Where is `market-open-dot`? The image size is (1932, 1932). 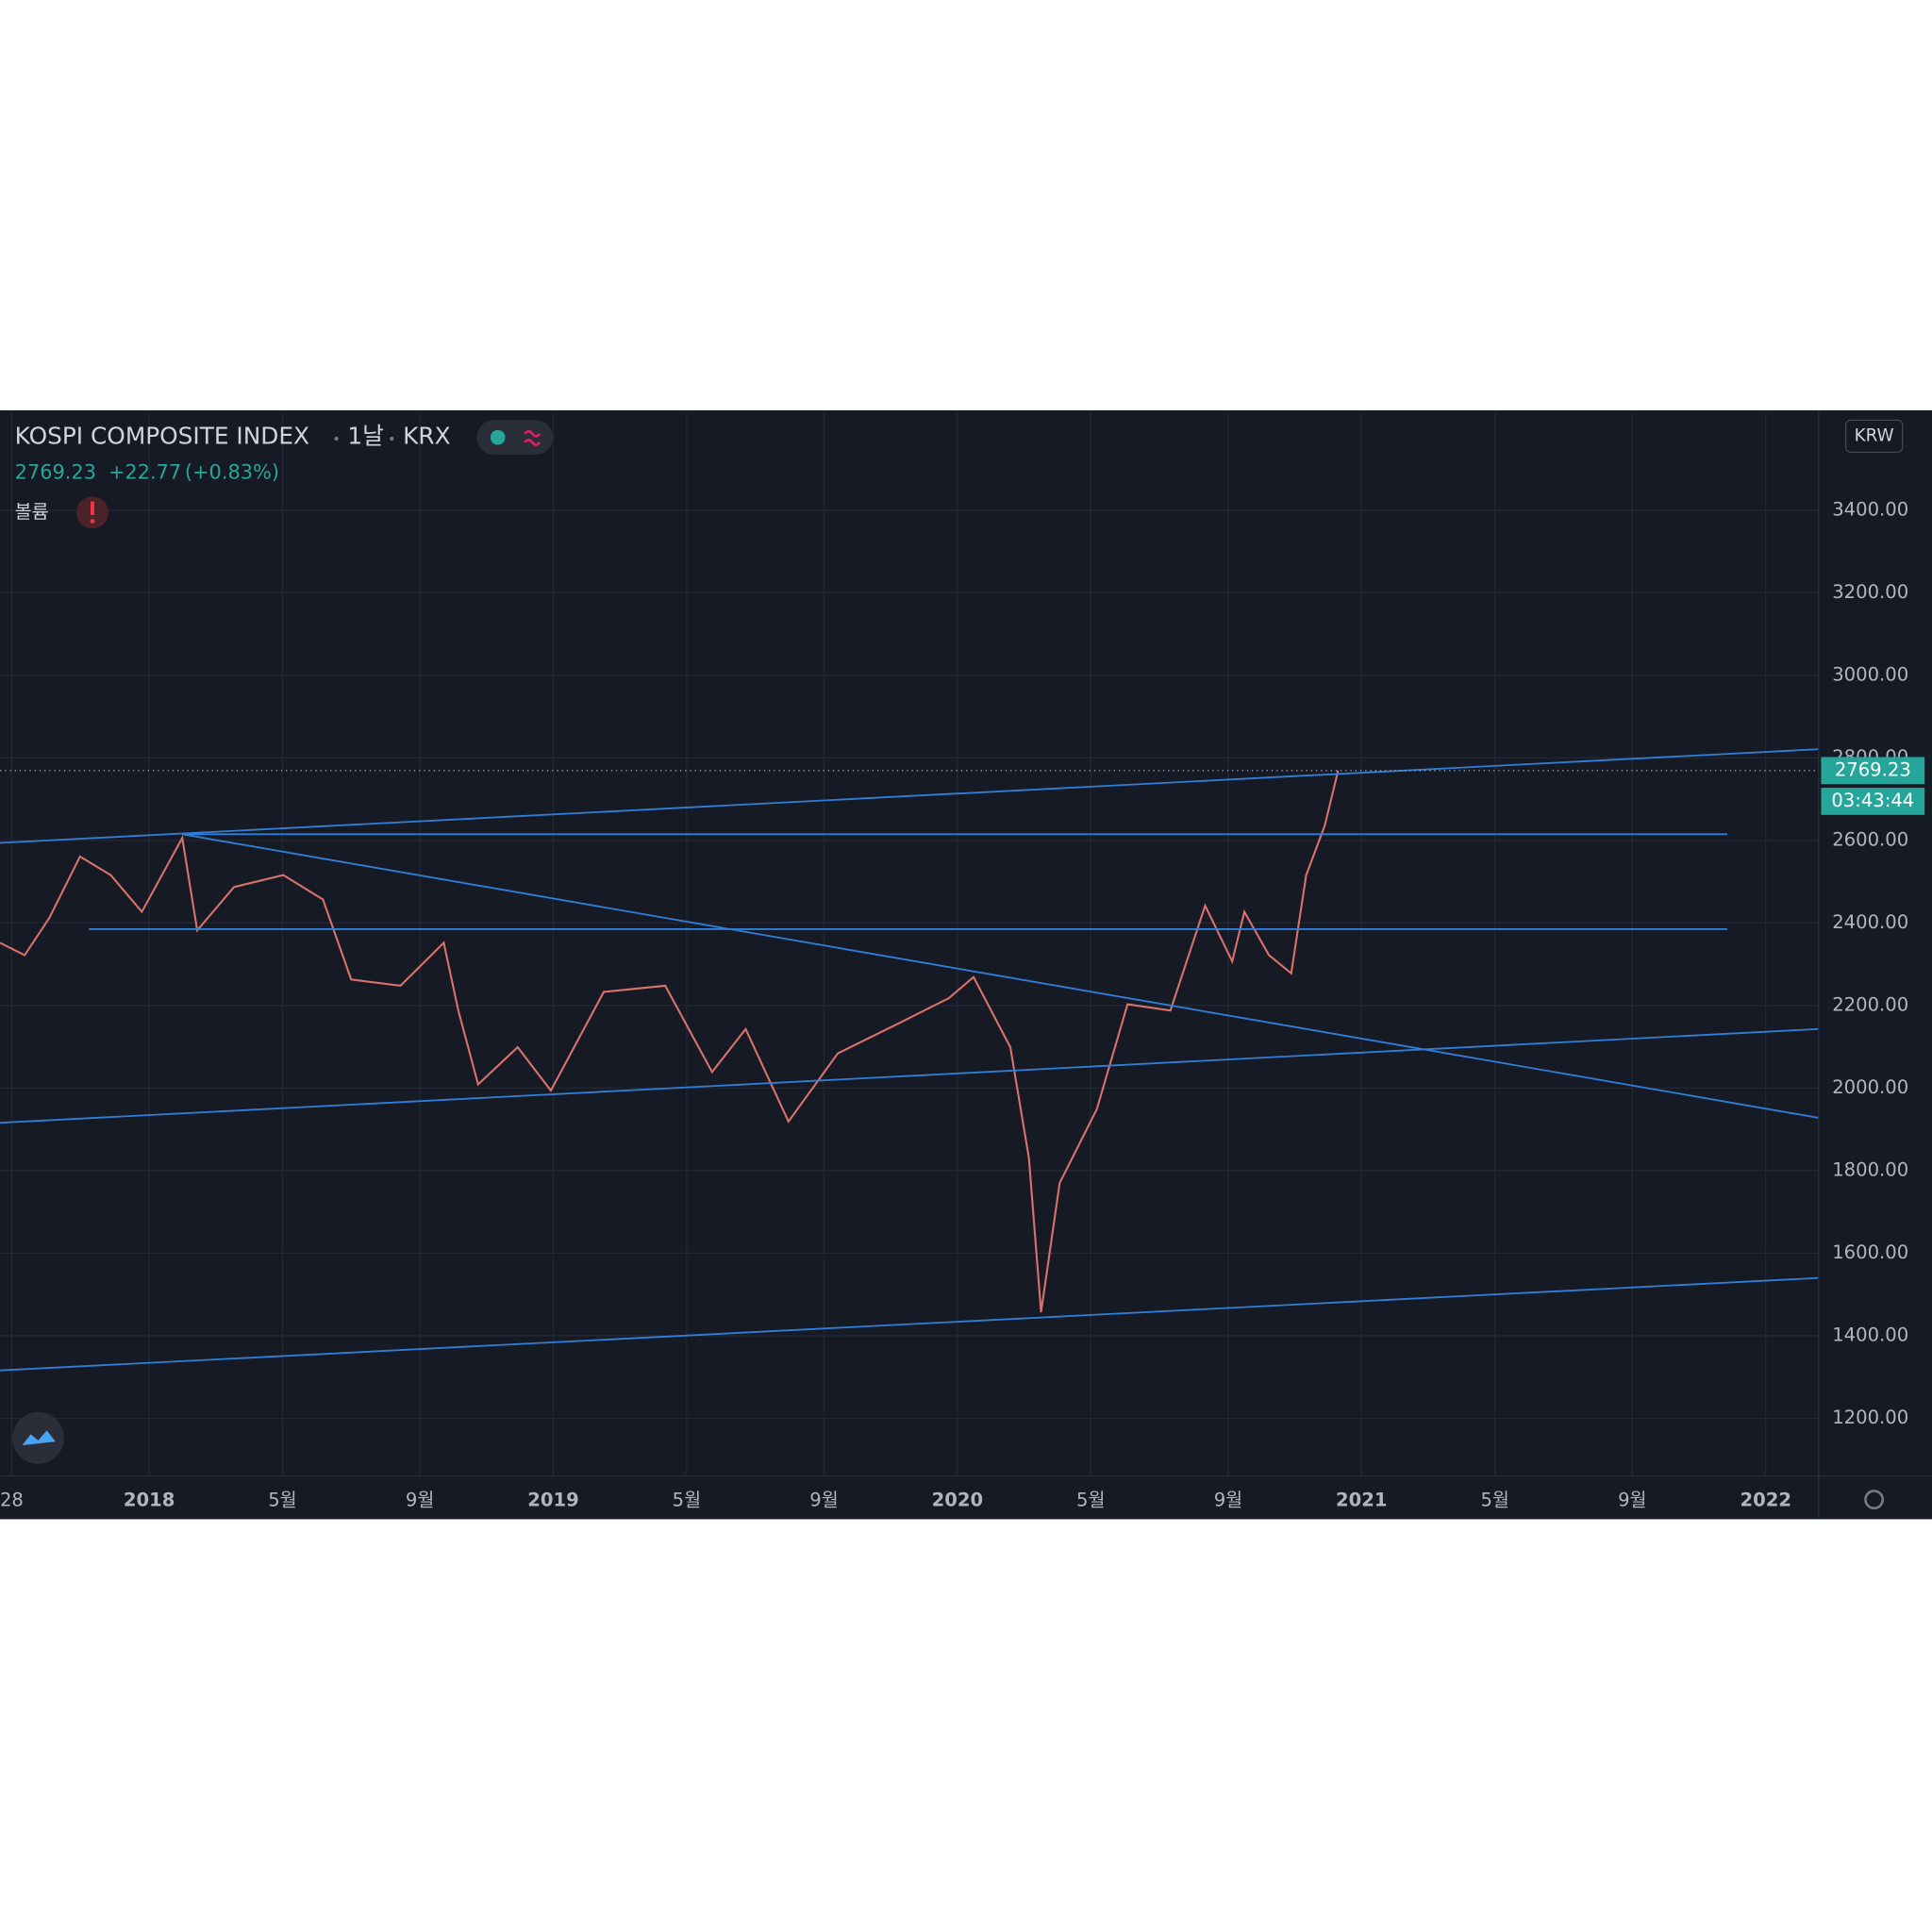
market-open-dot is located at coordinates (498, 437).